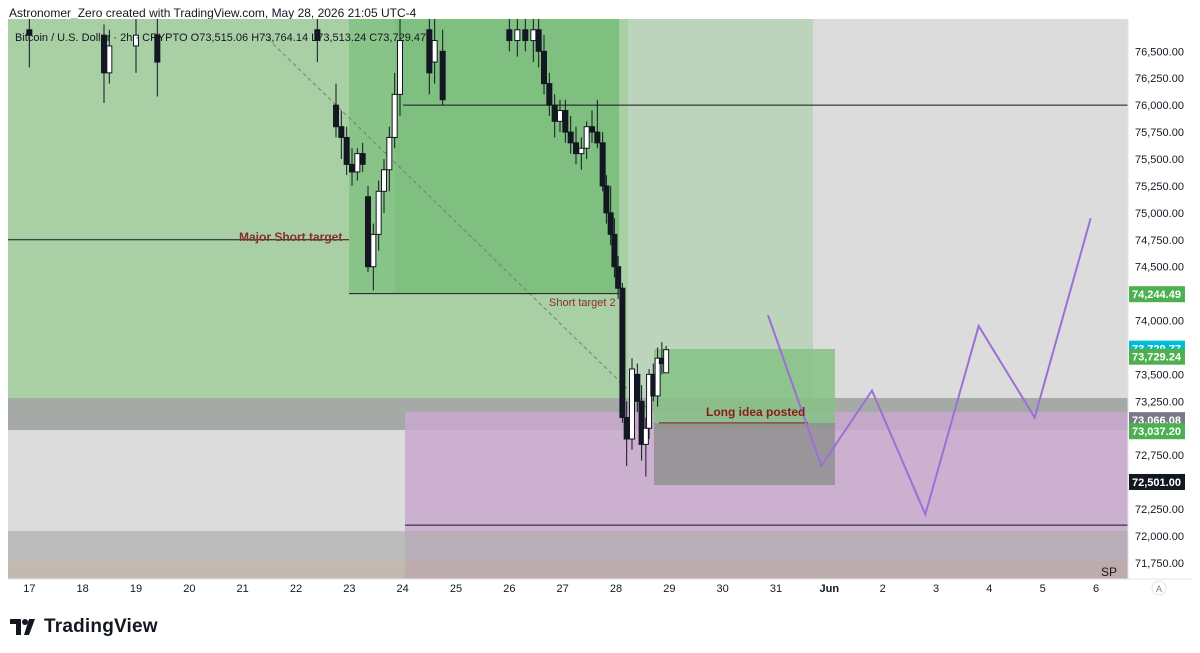 The width and height of the screenshot is (1200, 653). Describe the element at coordinates (1159, 52) in the screenshot. I see `y-tick-label: 76,500.00` at that location.